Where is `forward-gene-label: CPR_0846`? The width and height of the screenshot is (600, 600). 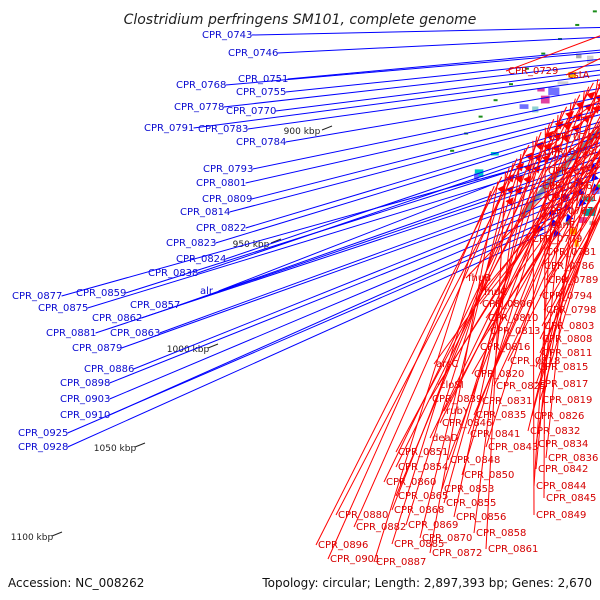 forward-gene-label: CPR_0846 is located at coordinates (467, 423).